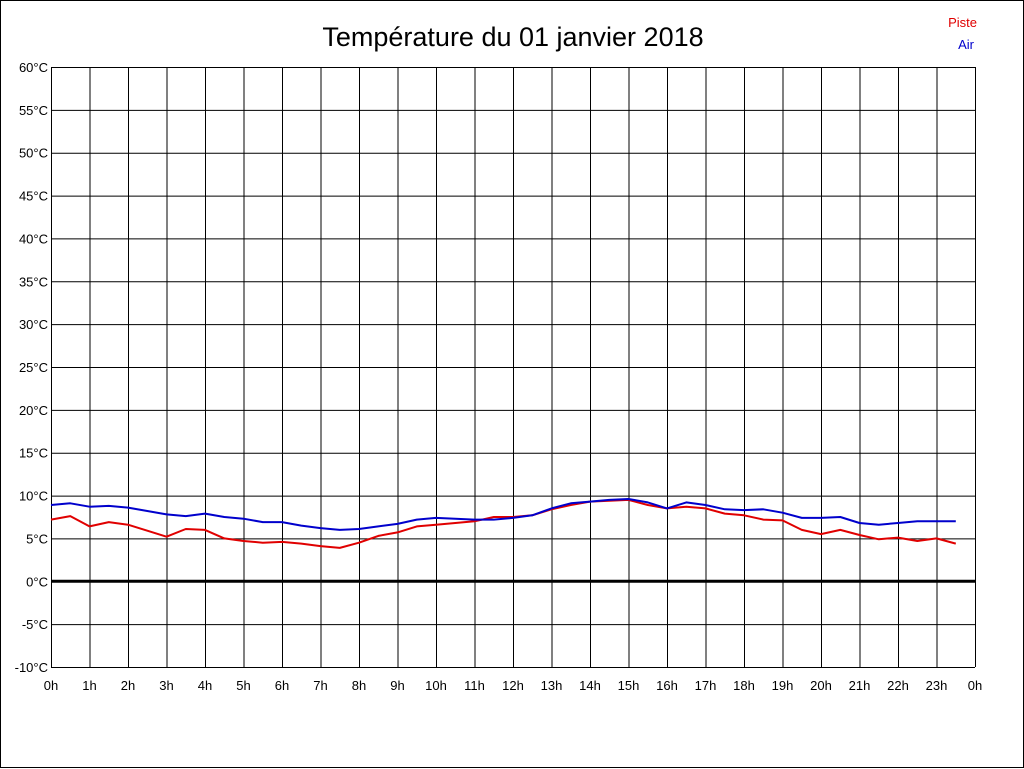  I want to click on x-tick-label: 7h, so click(320, 685).